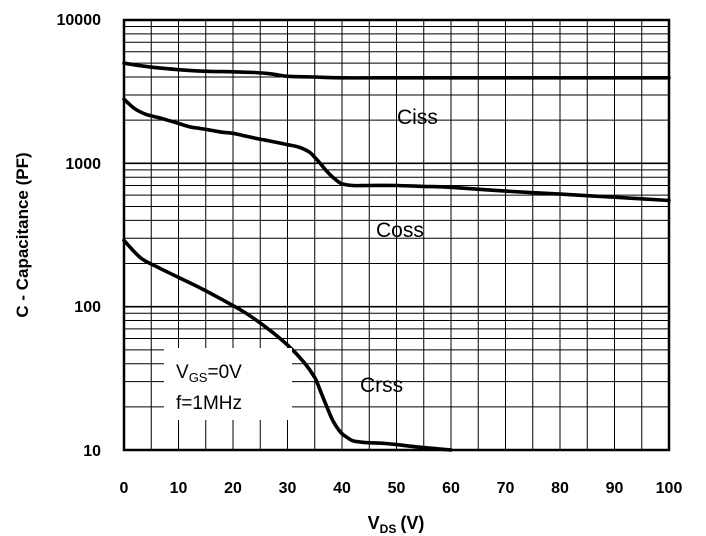 The height and width of the screenshot is (536, 706). What do you see at coordinates (381, 385) in the screenshot?
I see `series-label-crss: Crss` at bounding box center [381, 385].